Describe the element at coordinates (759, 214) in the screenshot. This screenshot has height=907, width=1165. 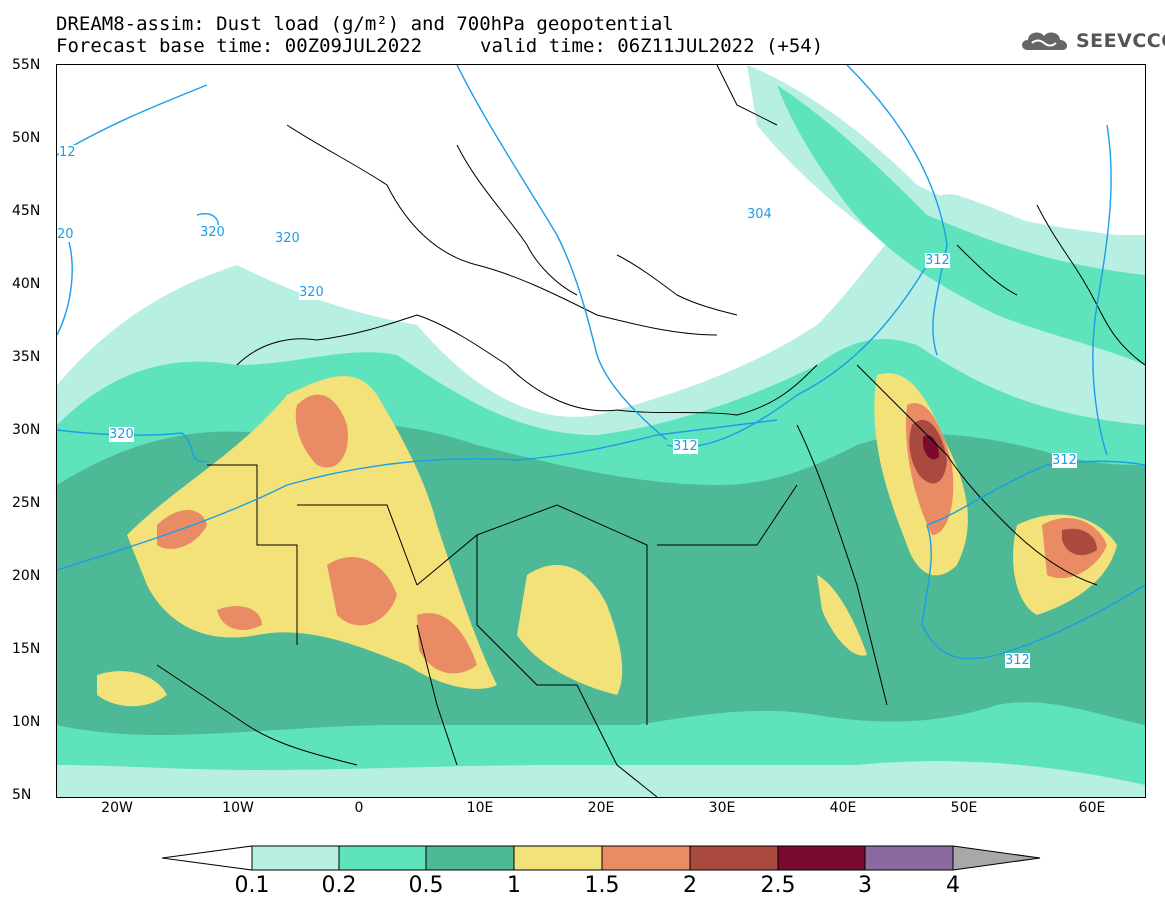
I see `contour-label: 304` at that location.